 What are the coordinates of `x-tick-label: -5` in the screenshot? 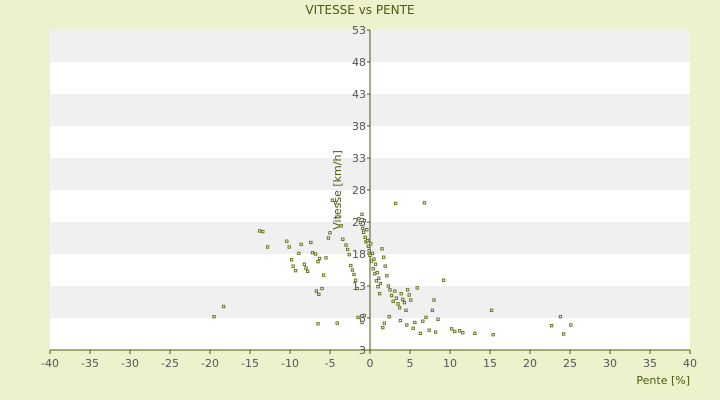 It's located at (330, 363).